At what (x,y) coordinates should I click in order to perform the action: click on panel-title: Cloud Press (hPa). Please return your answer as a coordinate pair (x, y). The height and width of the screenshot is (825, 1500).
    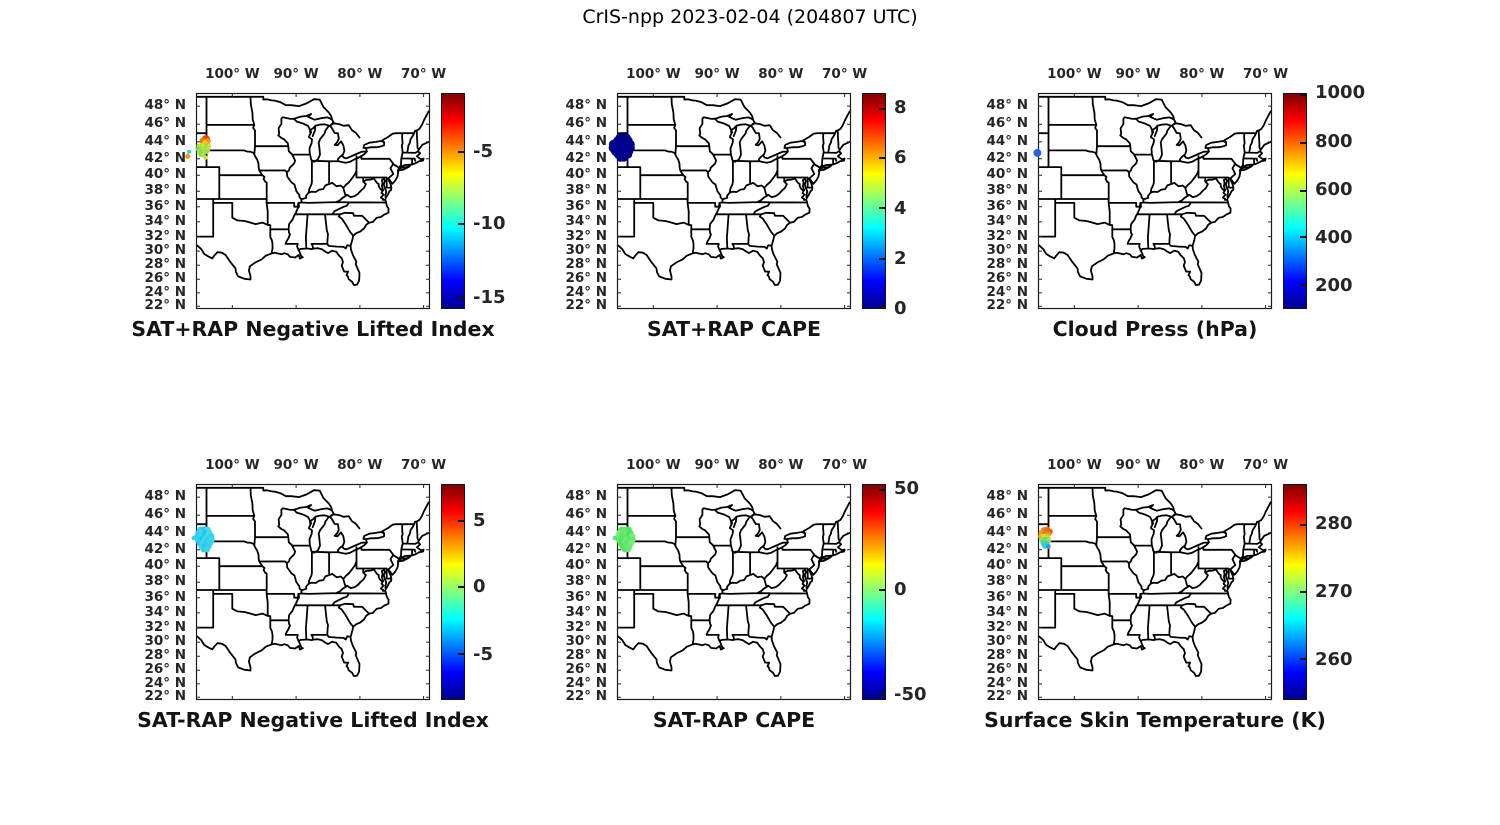
    Looking at the image, I should click on (1155, 329).